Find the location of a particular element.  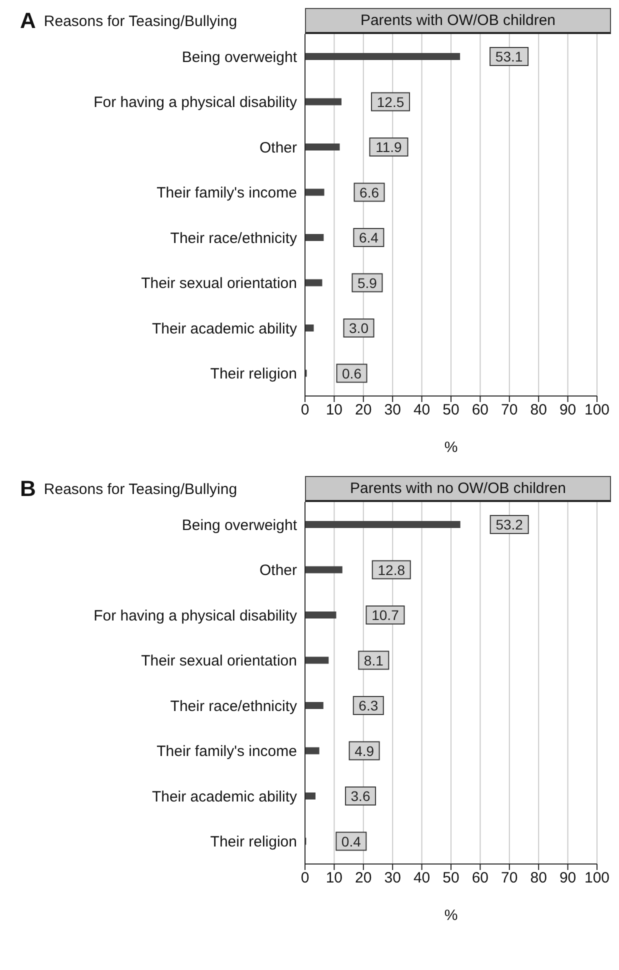

data-label: 12.8 is located at coordinates (392, 570).